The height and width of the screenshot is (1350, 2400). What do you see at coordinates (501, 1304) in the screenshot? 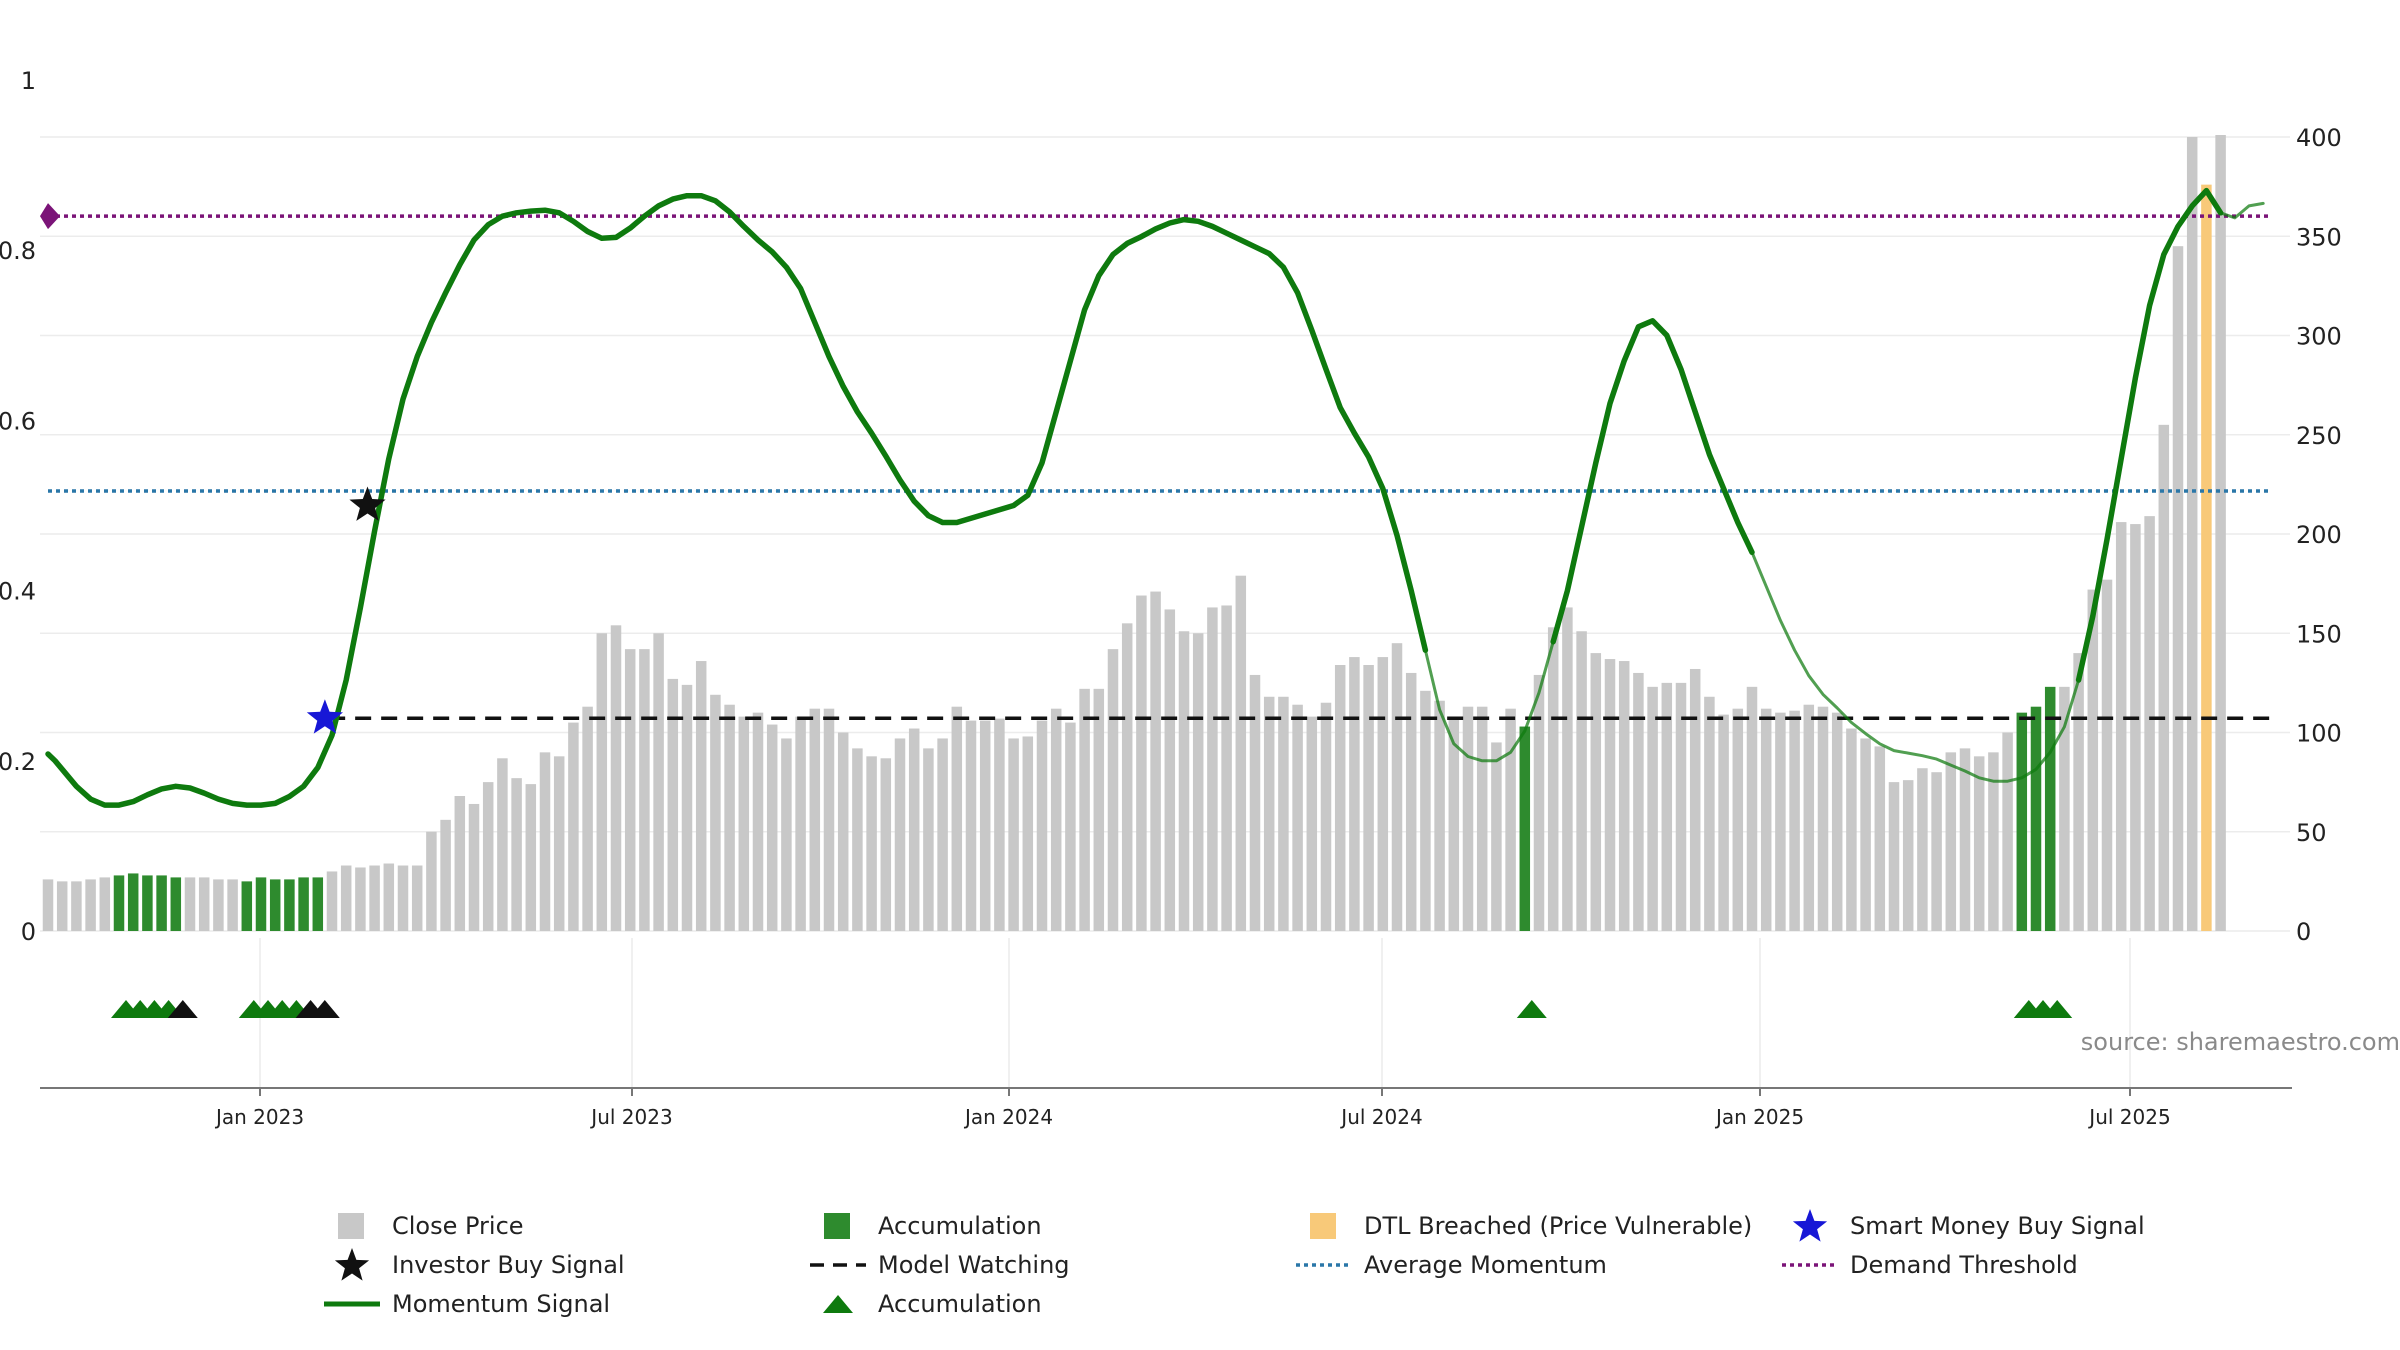
I see `legend-label: Momentum Signal` at bounding box center [501, 1304].